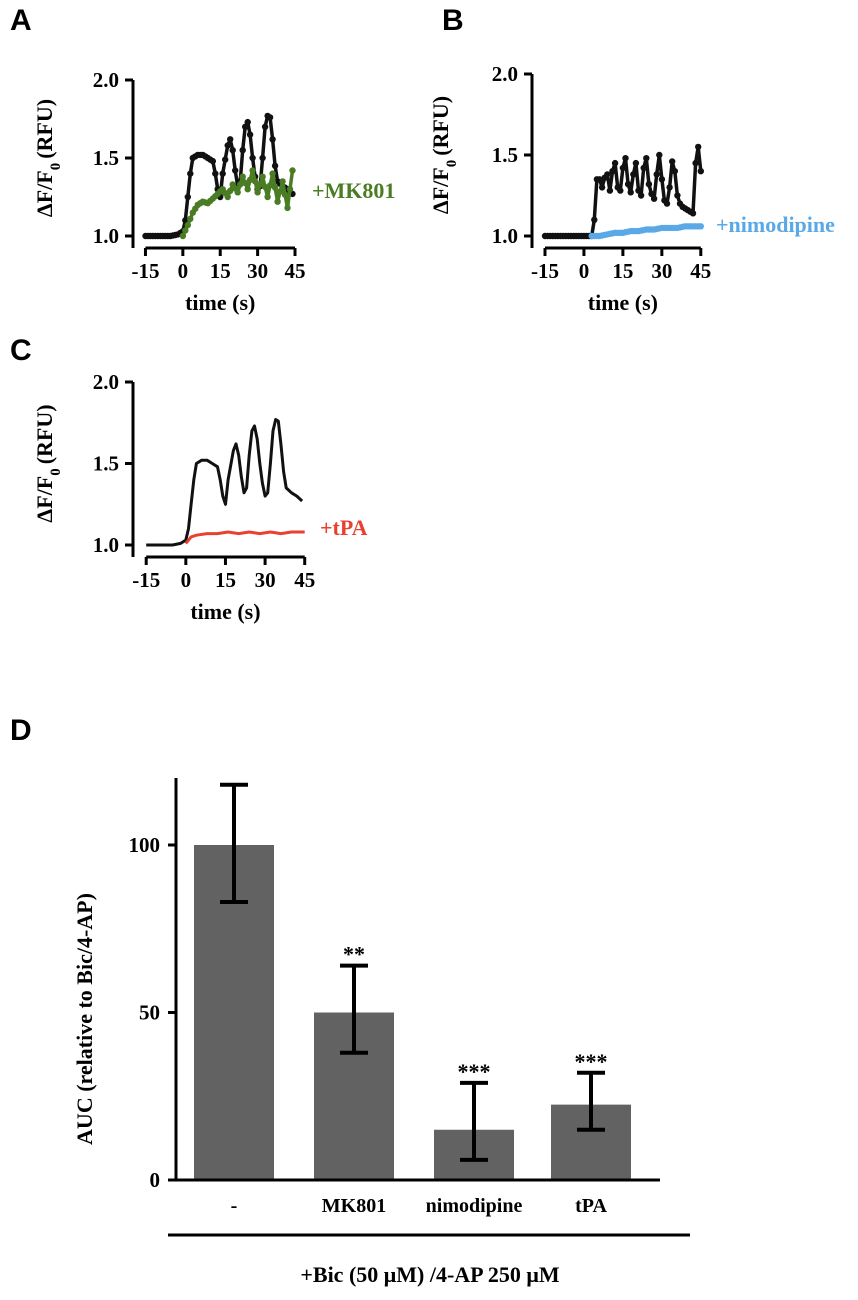  I want to click on series--tpa, so click(244, 537).